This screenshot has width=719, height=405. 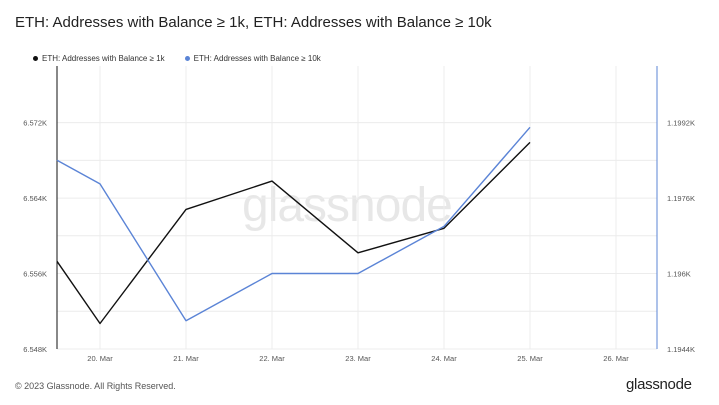 I want to click on x-tick-label: 21. Mar, so click(x=186, y=358).